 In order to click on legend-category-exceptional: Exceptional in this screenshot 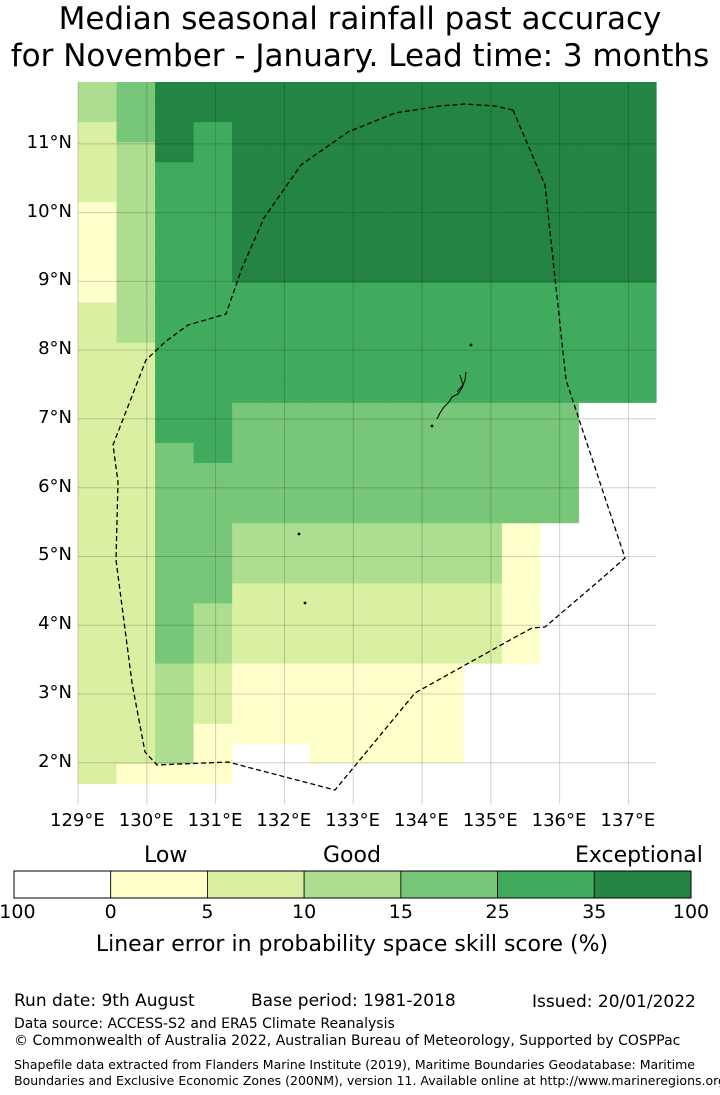, I will do `click(639, 855)`.